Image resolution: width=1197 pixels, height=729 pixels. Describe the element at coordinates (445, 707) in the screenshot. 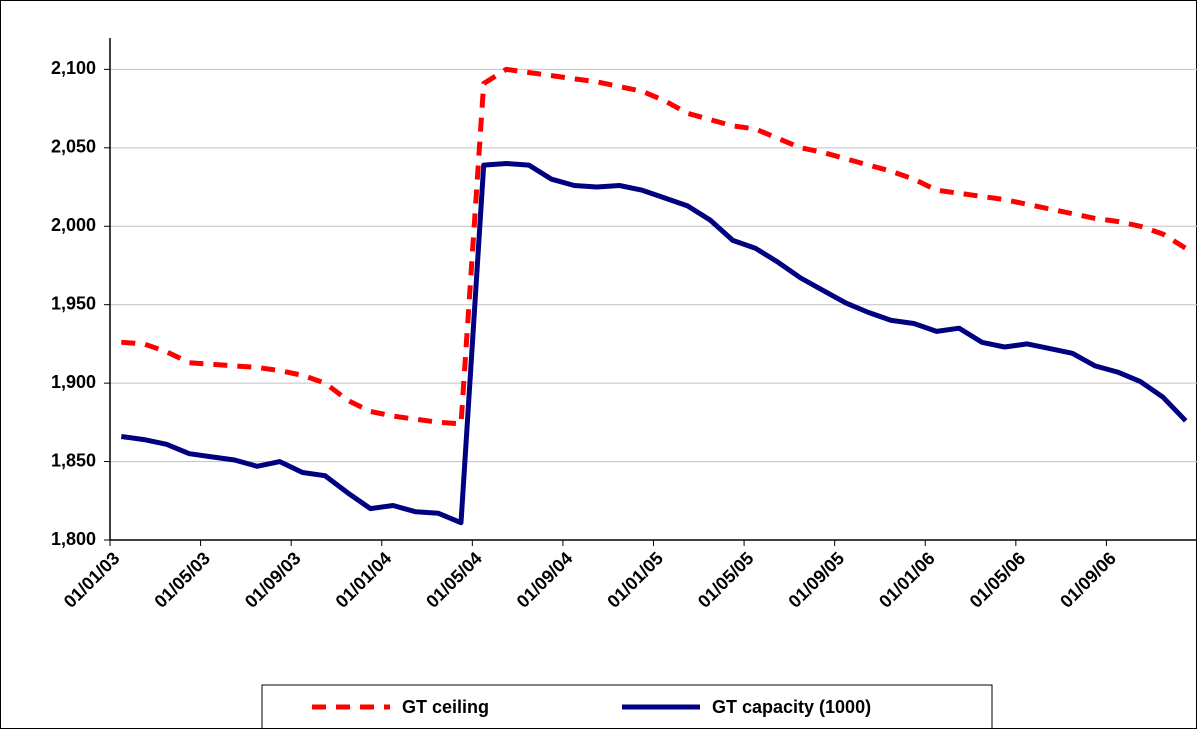

I see `legend-label: GT ceiling` at that location.